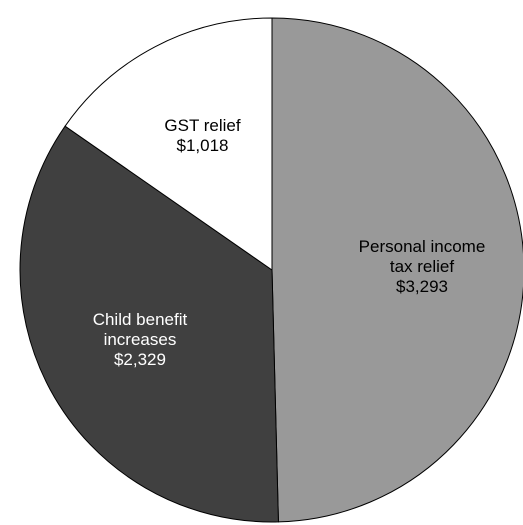 The width and height of the screenshot is (523, 525). I want to click on pie-slice-label-line: tax relief, so click(422, 267).